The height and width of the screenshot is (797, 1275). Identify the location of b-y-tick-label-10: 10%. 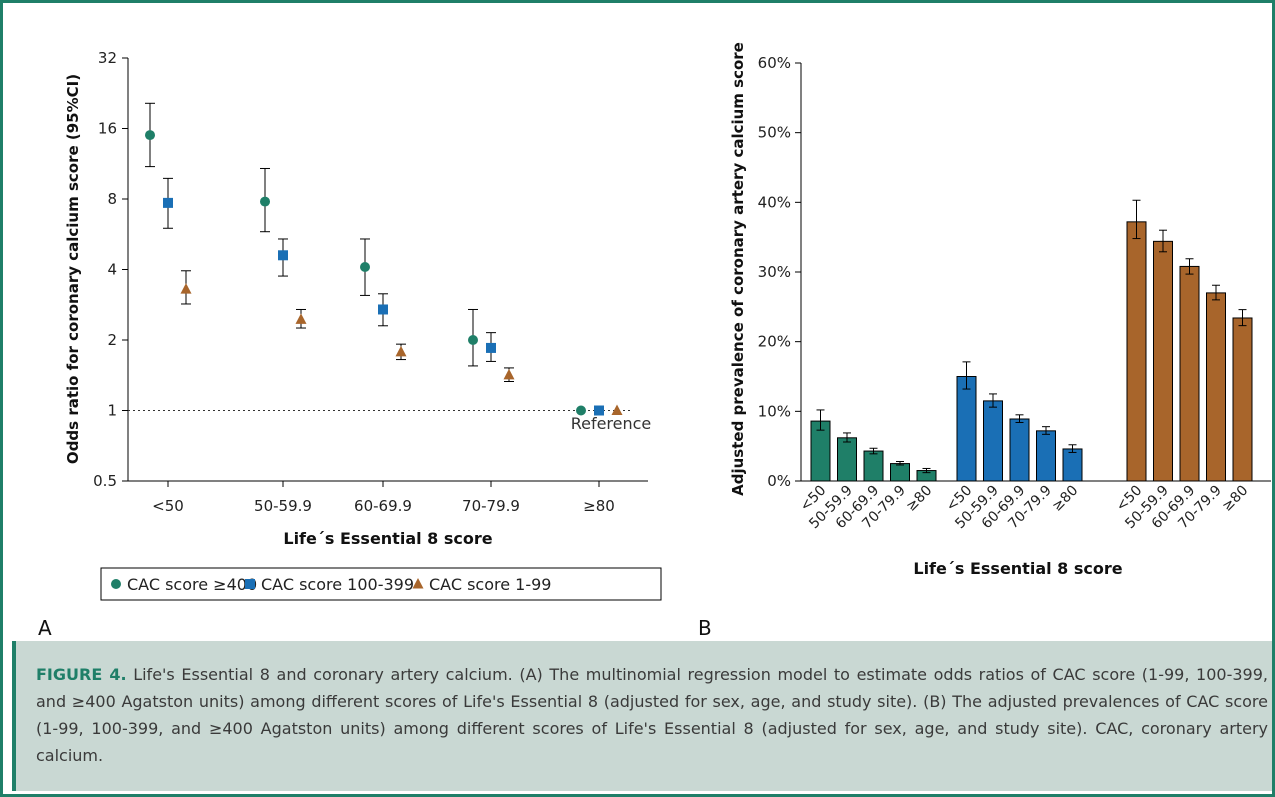
(774, 411).